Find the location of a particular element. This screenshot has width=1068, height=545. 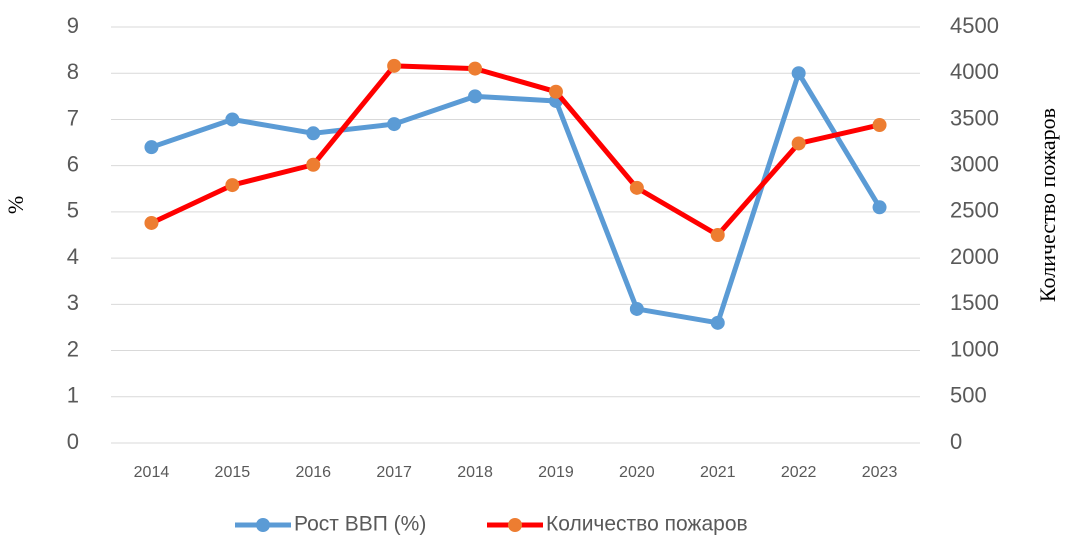

y-axis-label: % is located at coordinates (15, 205).